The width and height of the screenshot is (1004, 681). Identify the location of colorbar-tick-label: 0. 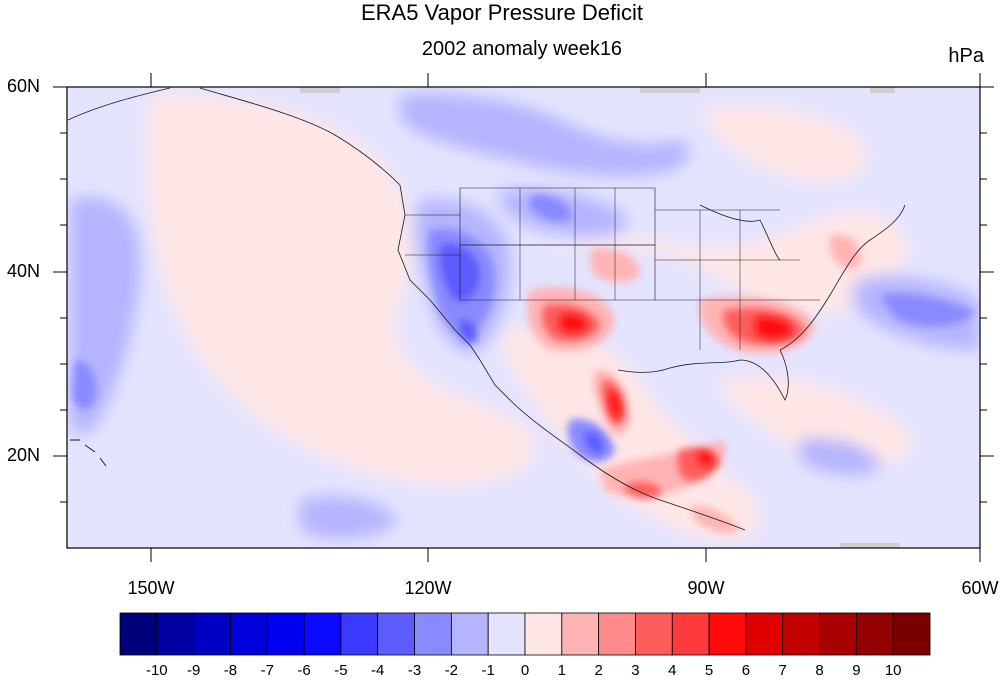
(525, 670).